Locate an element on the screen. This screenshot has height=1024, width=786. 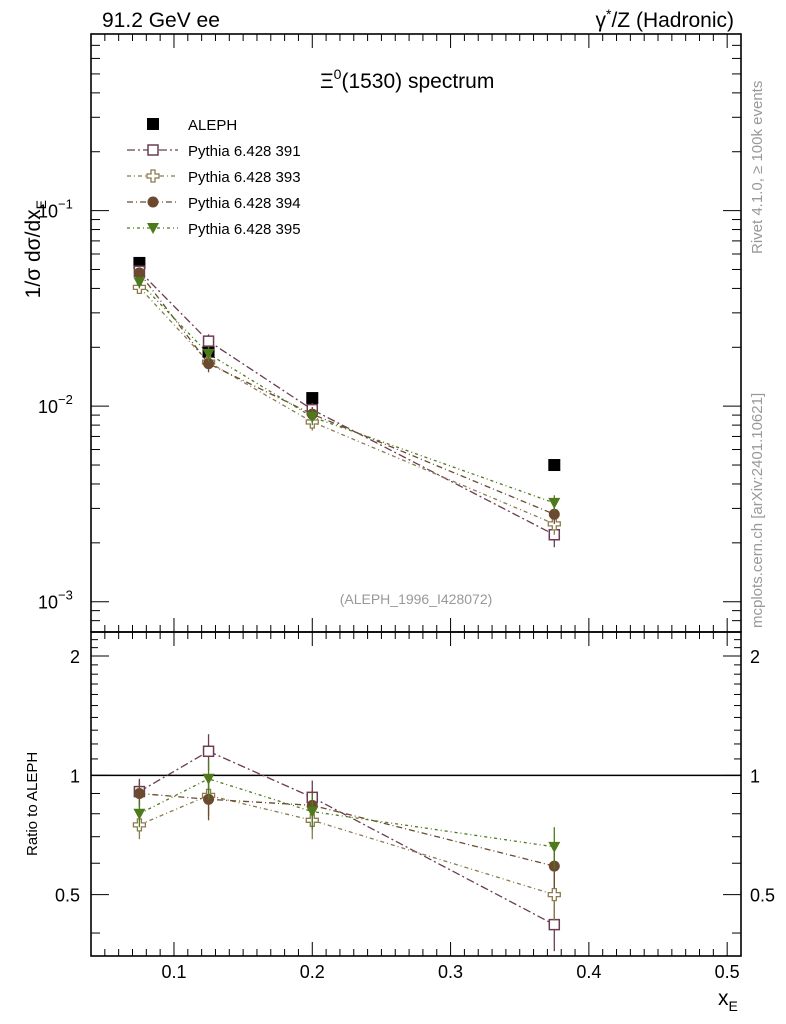
x-tick-label: 0.5 is located at coordinates (727, 972).